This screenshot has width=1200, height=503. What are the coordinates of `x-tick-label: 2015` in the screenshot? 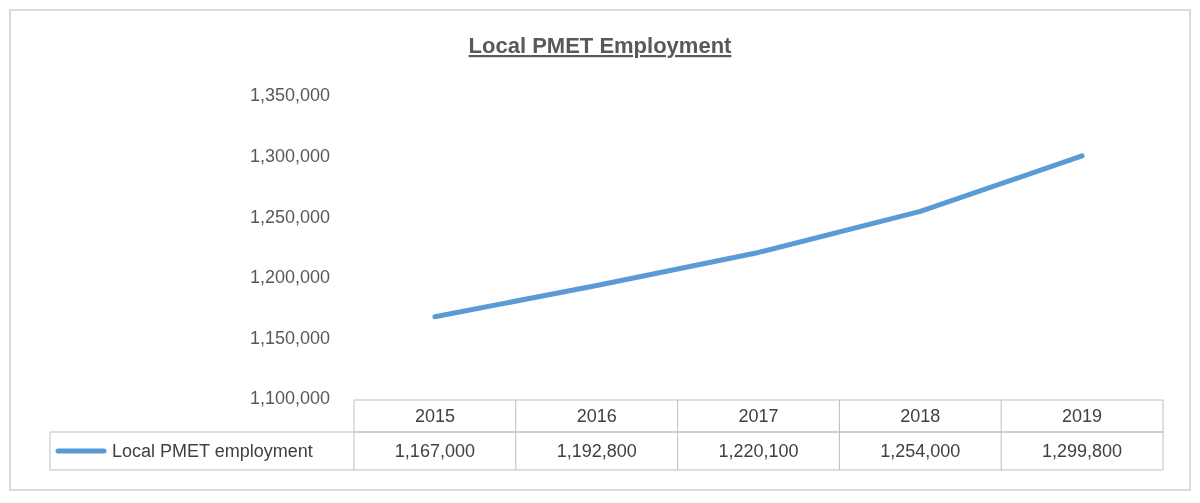 It's located at (434, 416).